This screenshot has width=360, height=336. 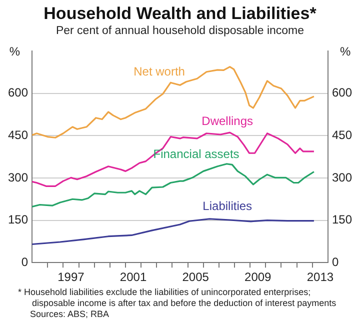 I want to click on y-tick-label: 600, so click(x=18, y=93).